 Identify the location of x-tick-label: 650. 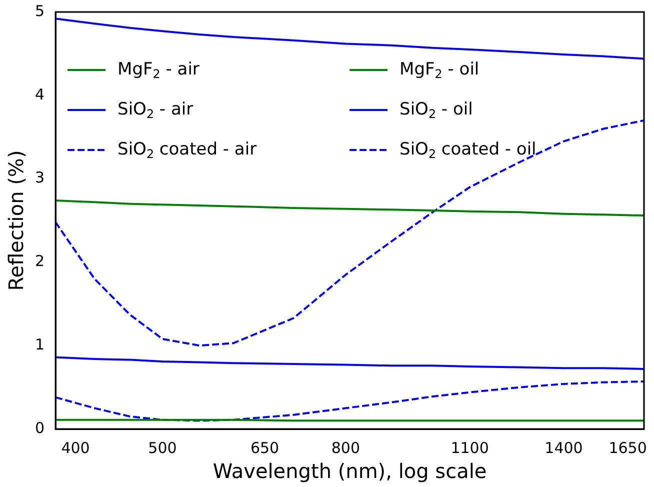
(265, 447).